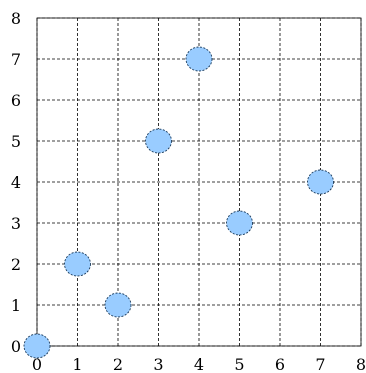 This screenshot has height=373, width=366. I want to click on x-tick-label: 1, so click(77, 364).